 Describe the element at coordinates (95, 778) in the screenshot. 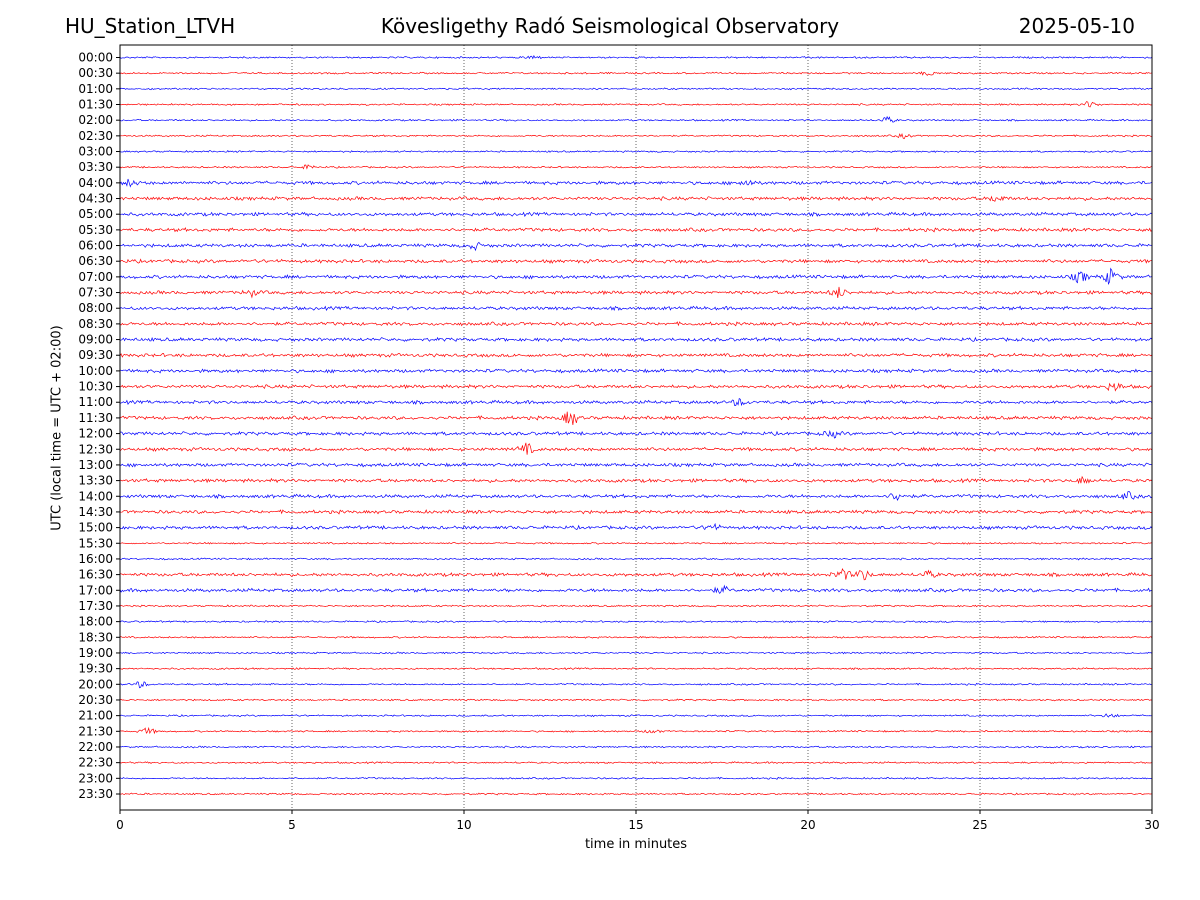

I see `y-tick-label: 23:00` at that location.